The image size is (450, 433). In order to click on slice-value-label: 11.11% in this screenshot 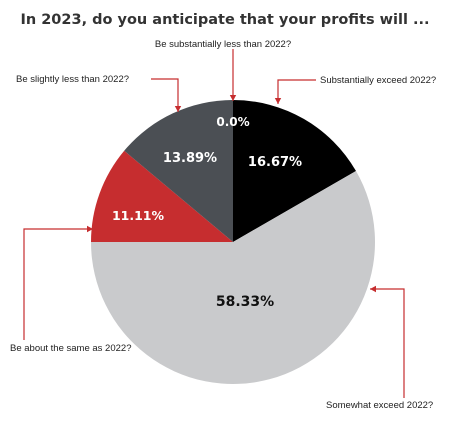, I will do `click(138, 215)`.